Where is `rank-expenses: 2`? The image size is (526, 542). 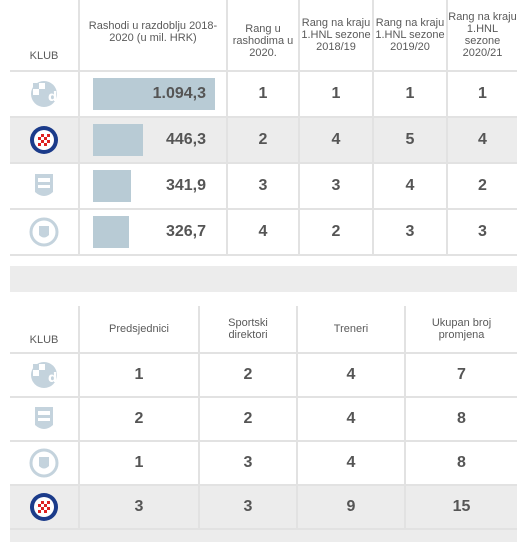 rank-expenses: 2 is located at coordinates (264, 141).